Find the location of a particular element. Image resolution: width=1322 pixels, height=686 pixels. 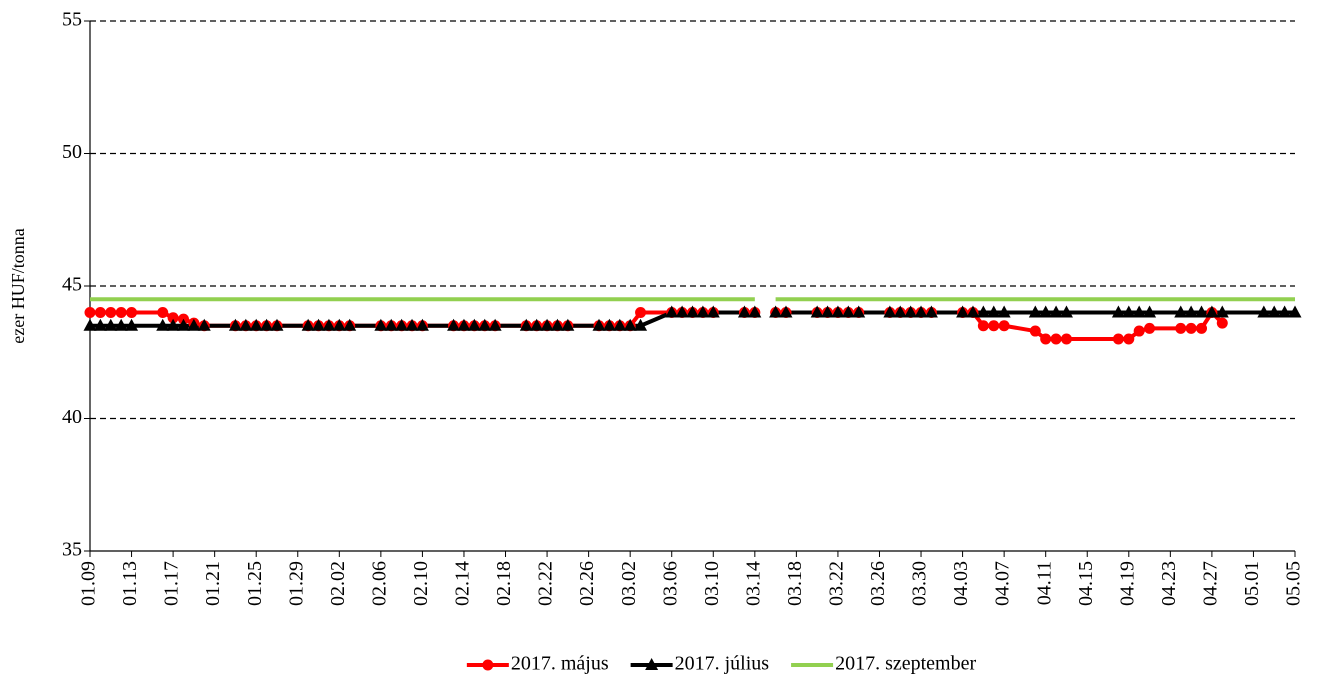

legend-label: 2017. szeptember is located at coordinates (905, 664).